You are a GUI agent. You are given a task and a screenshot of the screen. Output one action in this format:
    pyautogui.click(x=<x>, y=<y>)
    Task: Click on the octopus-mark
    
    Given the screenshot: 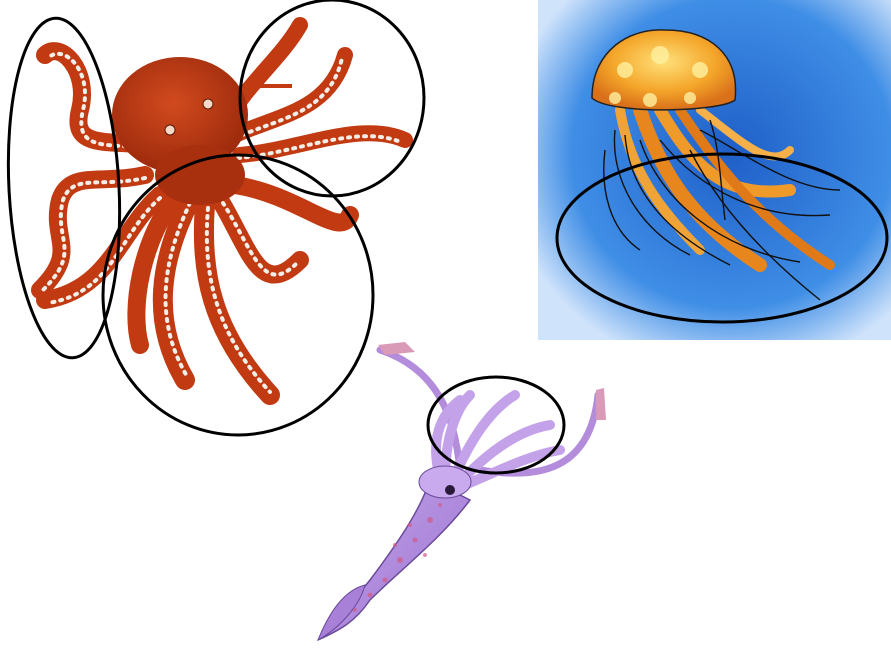 What is the action you would take?
    pyautogui.click(x=272, y=86)
    